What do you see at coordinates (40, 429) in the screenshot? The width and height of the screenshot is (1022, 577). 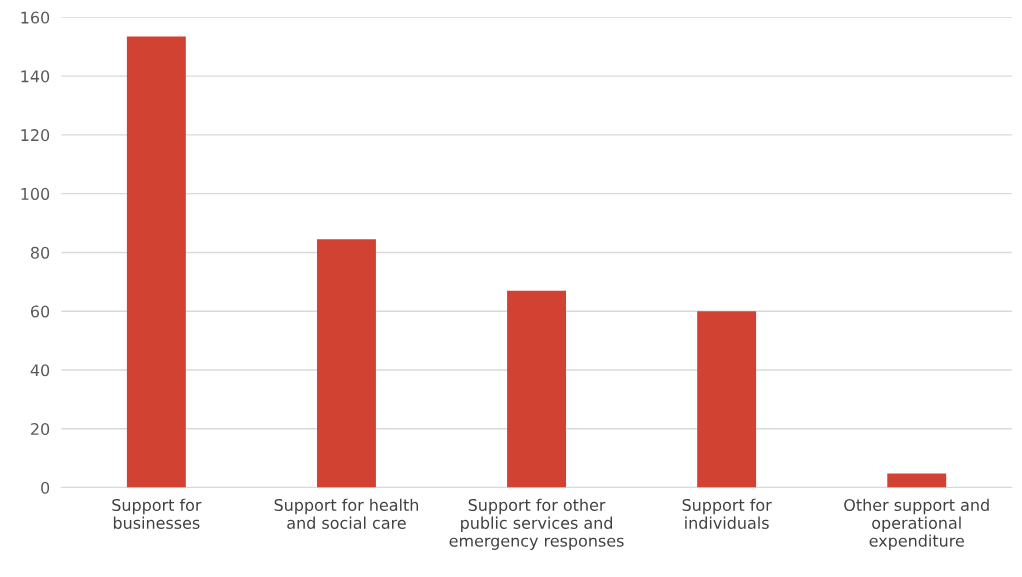 I see `y-tick-label: 20` at bounding box center [40, 429].